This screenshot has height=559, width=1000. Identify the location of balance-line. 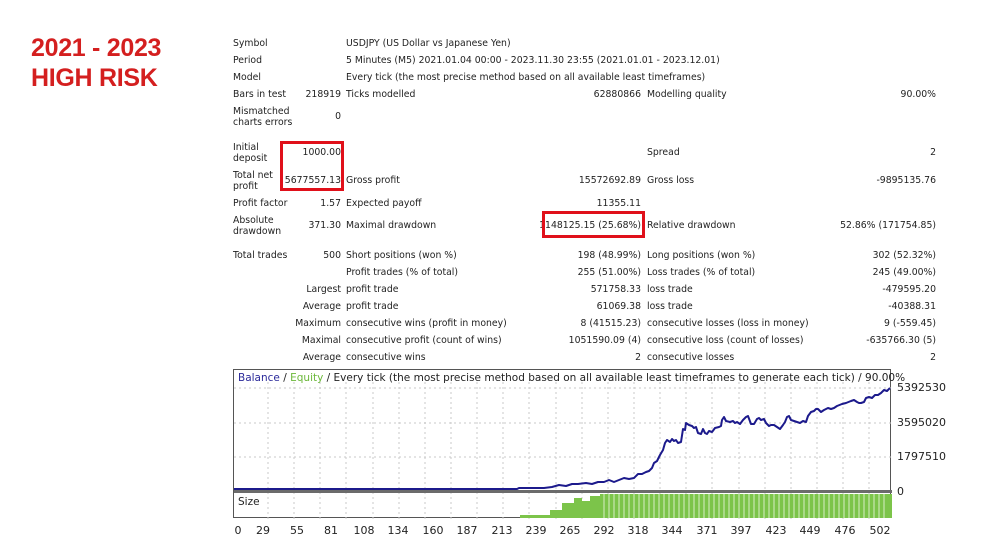
(562, 438).